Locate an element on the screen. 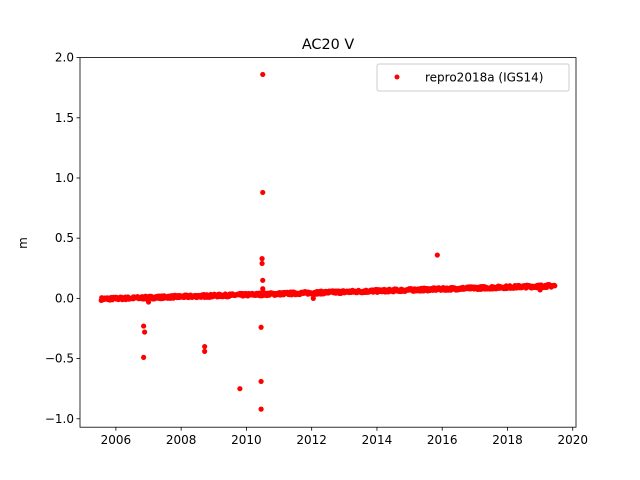  y-tick-label: 1.0 is located at coordinates (64, 178).